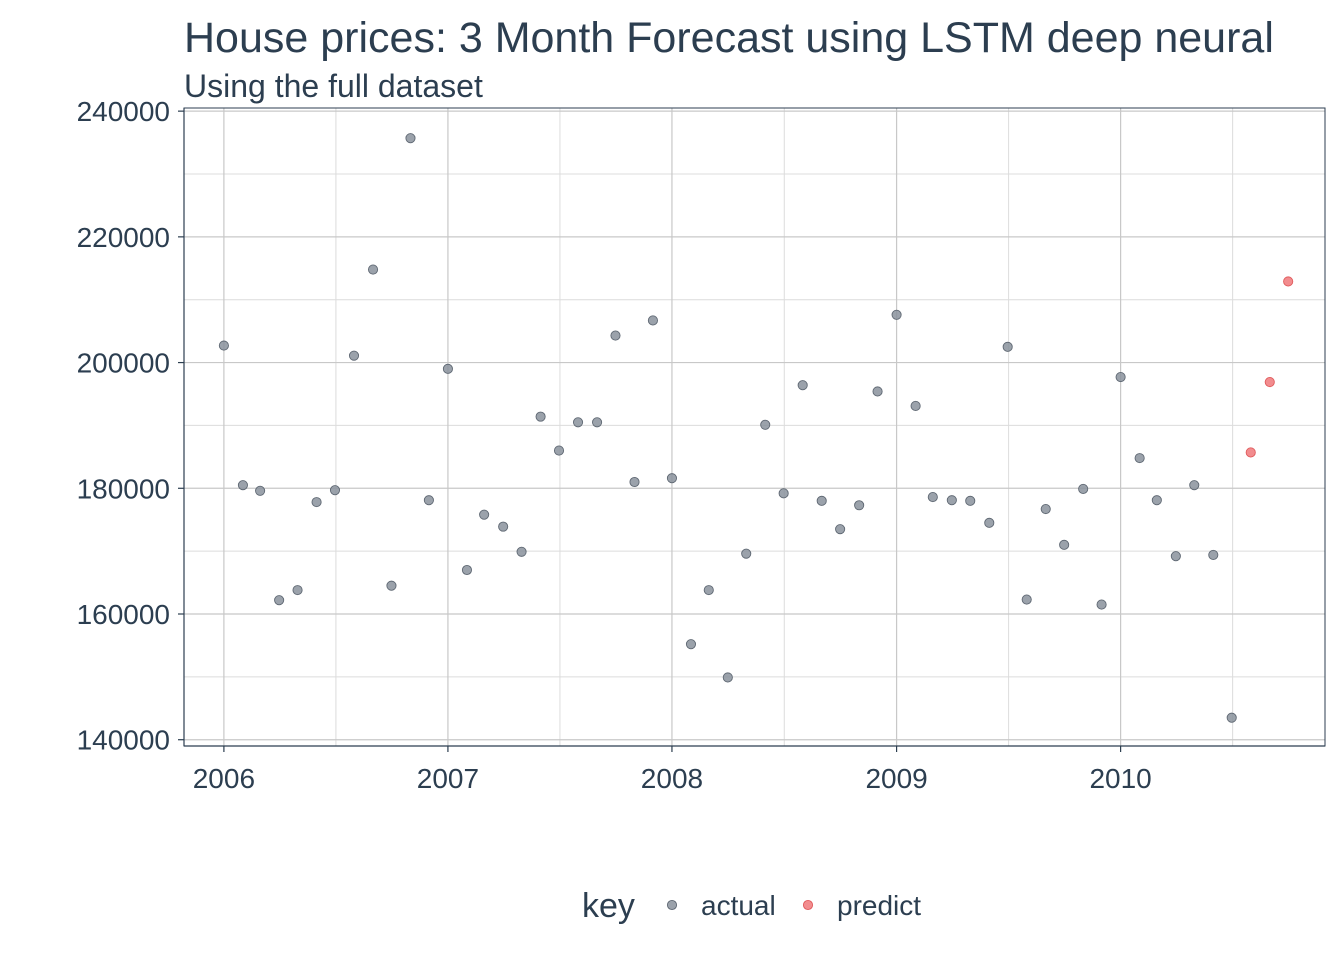  Describe the element at coordinates (123, 488) in the screenshot. I see `y-tick-label: 180000` at that location.